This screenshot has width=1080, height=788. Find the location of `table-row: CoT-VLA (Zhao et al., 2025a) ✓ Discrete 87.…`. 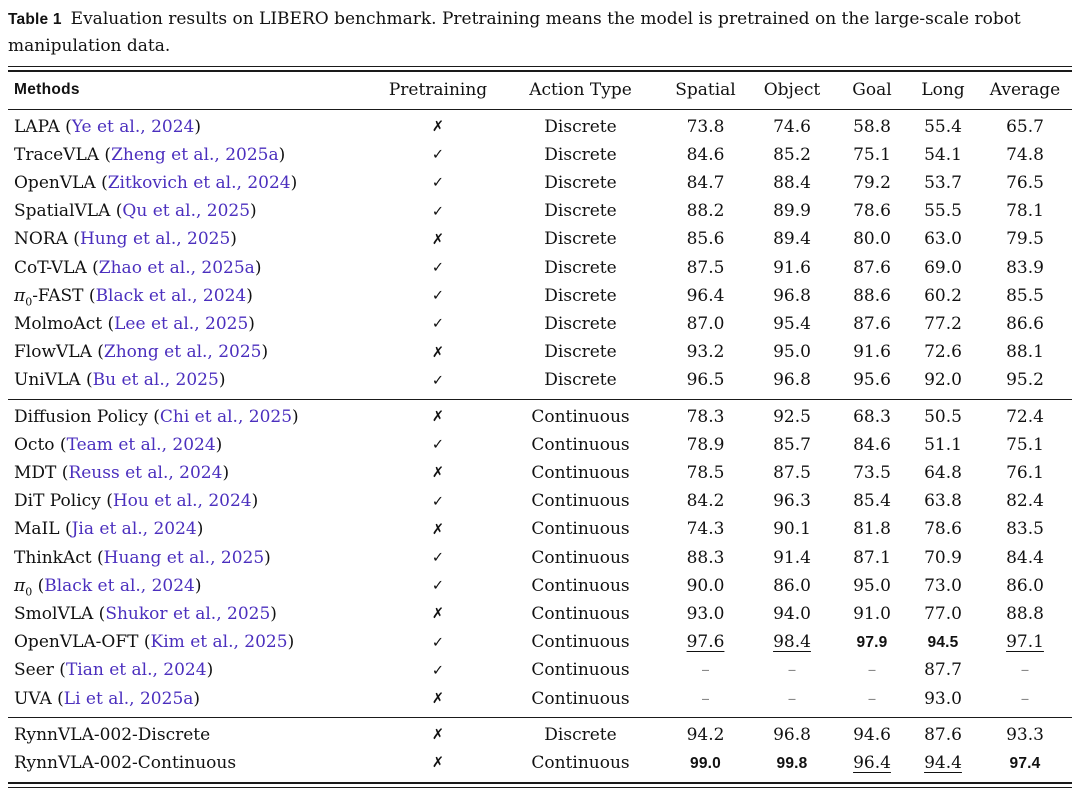

table-row: CoT-VLA (Zhao et al., 2025a) ✓ Discrete 87.… is located at coordinates (540, 268).